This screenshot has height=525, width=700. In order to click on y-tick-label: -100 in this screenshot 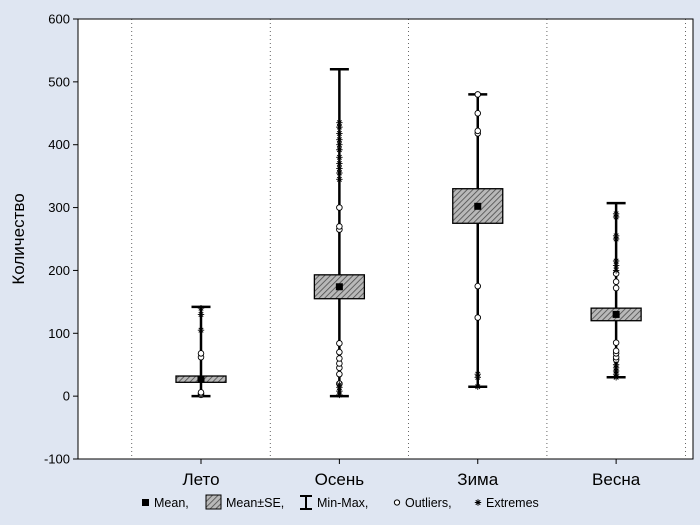, I will do `click(57, 459)`.